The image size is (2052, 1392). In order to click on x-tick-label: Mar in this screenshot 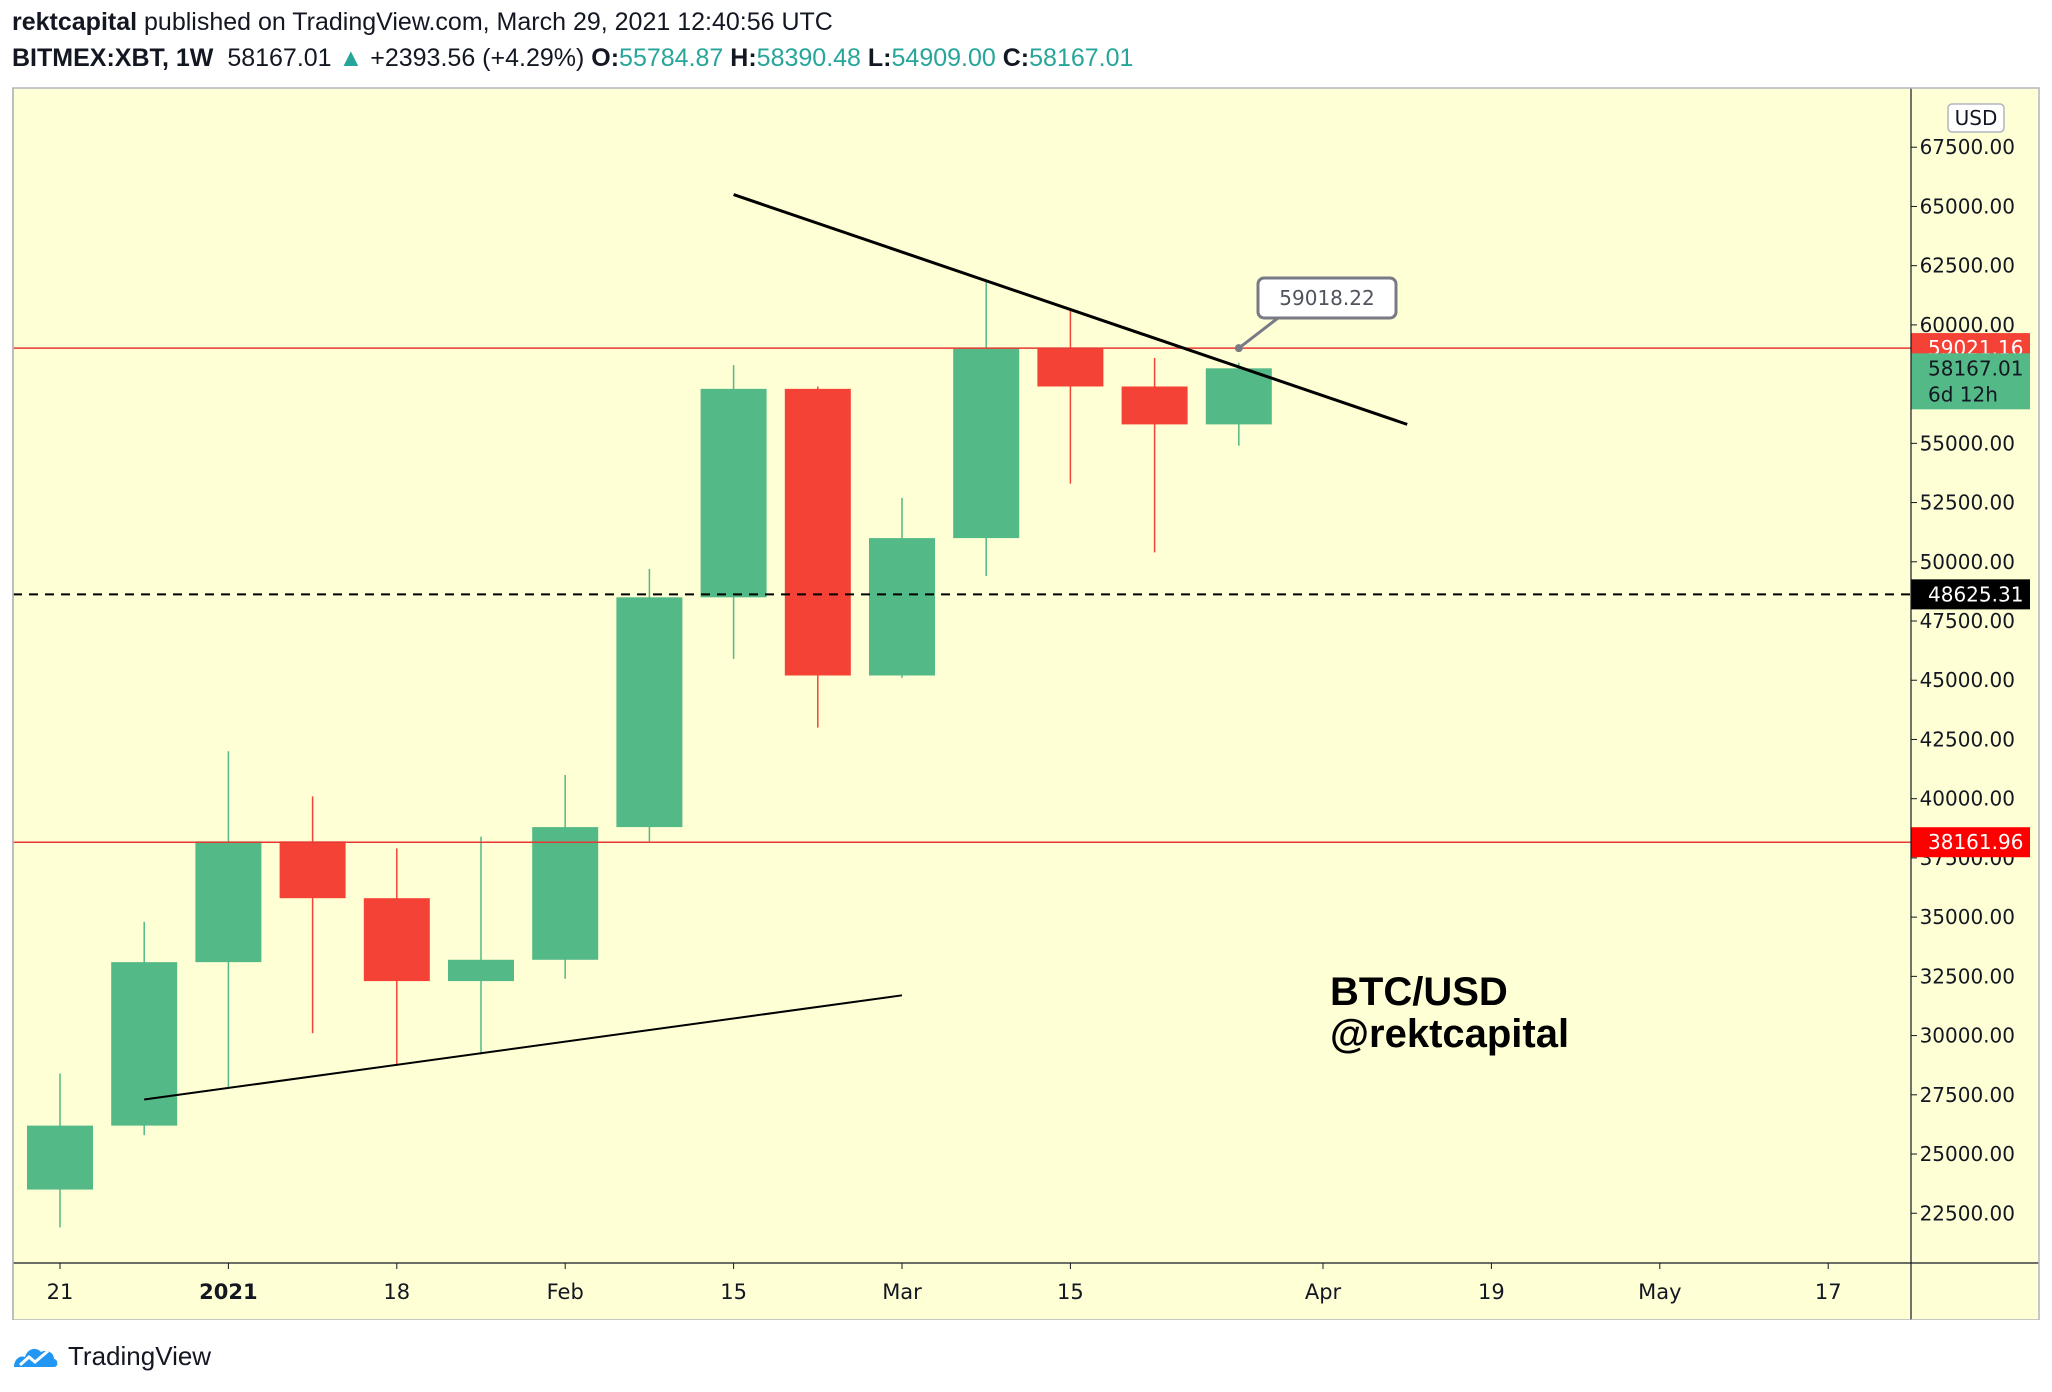, I will do `click(902, 1292)`.